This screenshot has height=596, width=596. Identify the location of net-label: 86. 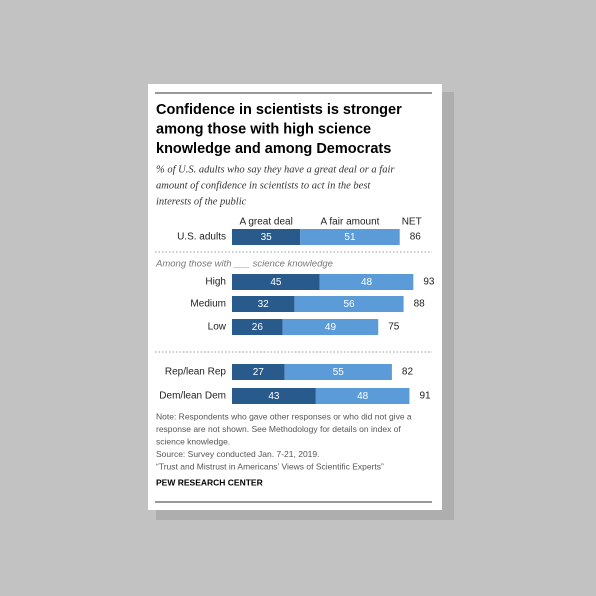
(416, 237).